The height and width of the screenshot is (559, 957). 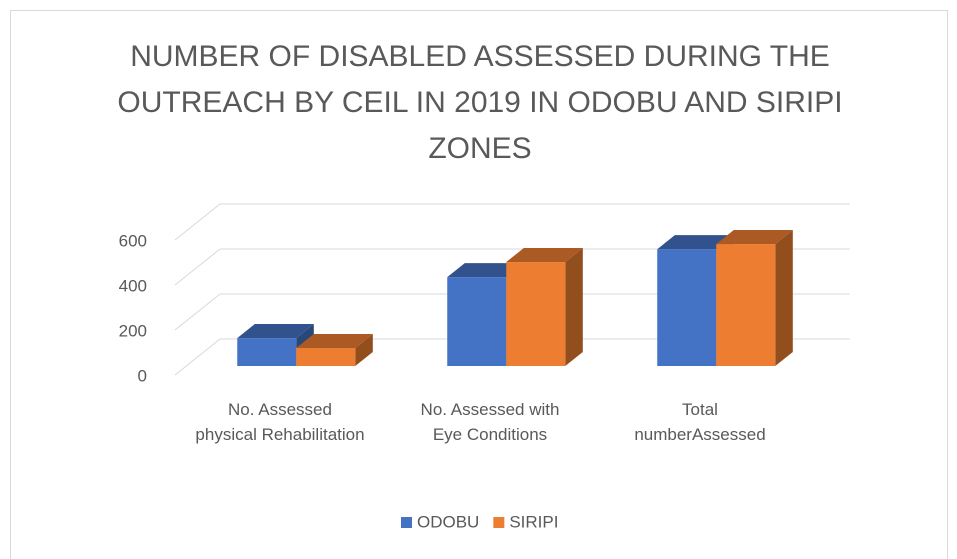 What do you see at coordinates (280, 422) in the screenshot?
I see `x-tick-label: No. Assessed physical Rehabilitation` at bounding box center [280, 422].